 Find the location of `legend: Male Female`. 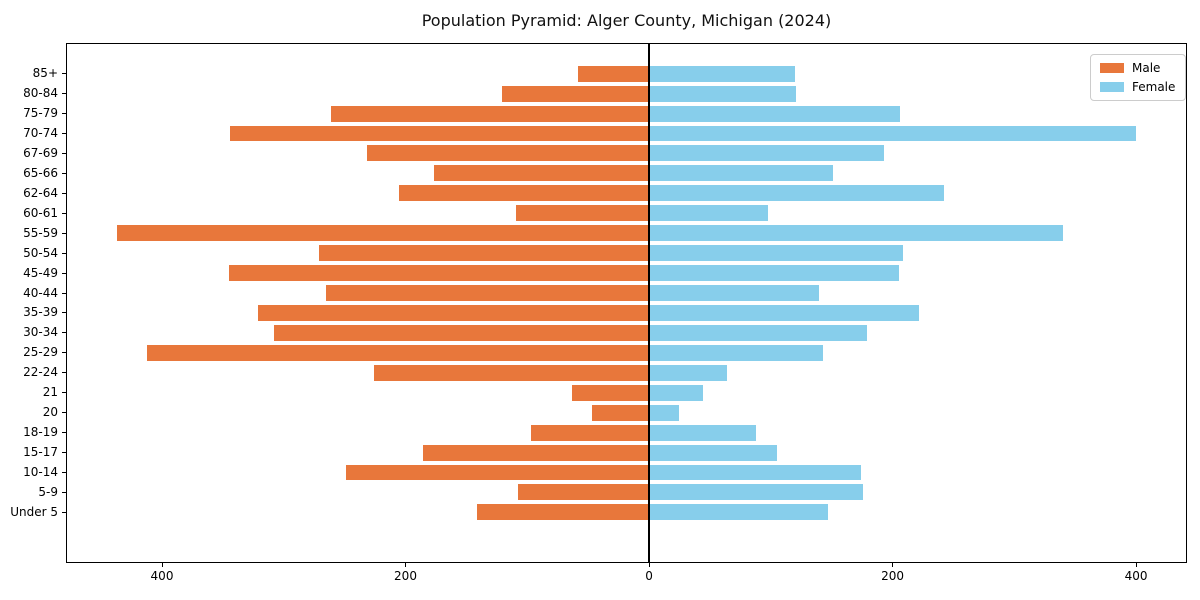

legend: Male Female is located at coordinates (1138, 77).